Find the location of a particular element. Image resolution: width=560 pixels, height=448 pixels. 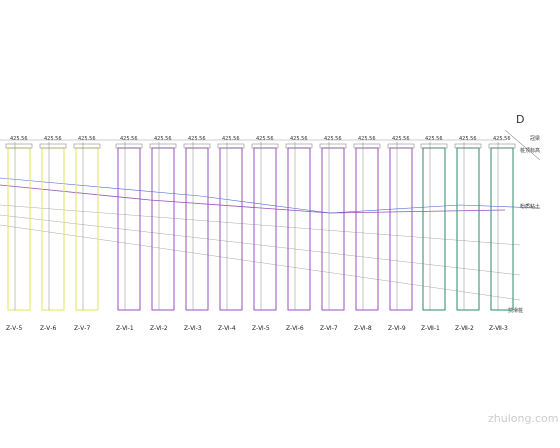

pile-label: Z-Ⅴ-5 is located at coordinates (14, 328).